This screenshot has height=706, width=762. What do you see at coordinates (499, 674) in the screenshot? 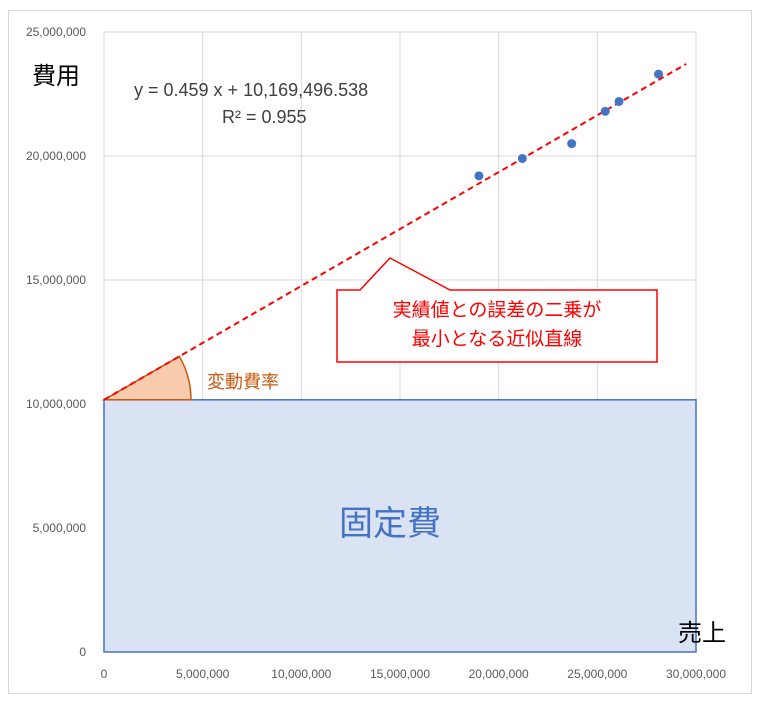
I see `x-tick-label: 20,000,000` at bounding box center [499, 674].